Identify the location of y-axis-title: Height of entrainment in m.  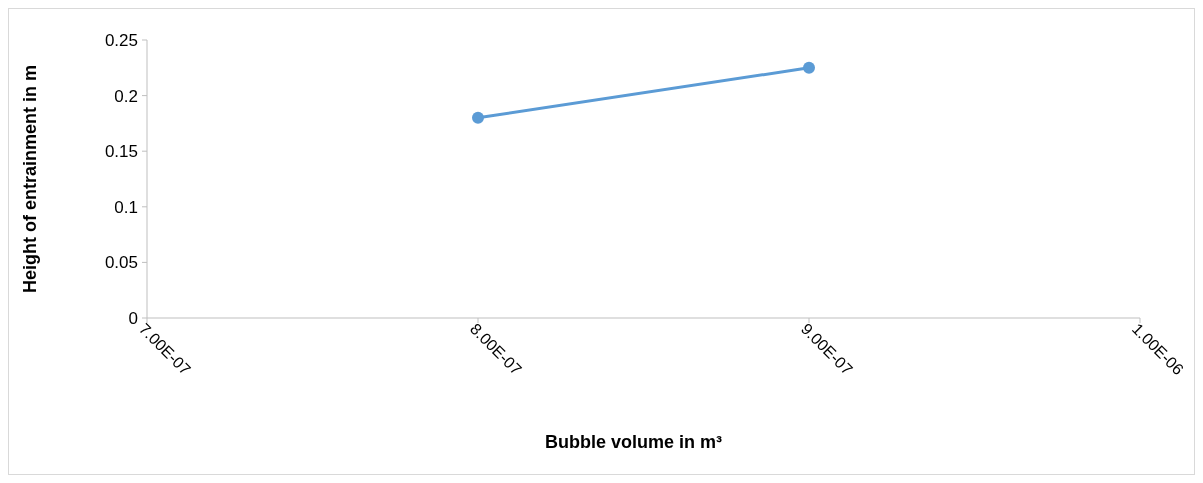
(30, 179).